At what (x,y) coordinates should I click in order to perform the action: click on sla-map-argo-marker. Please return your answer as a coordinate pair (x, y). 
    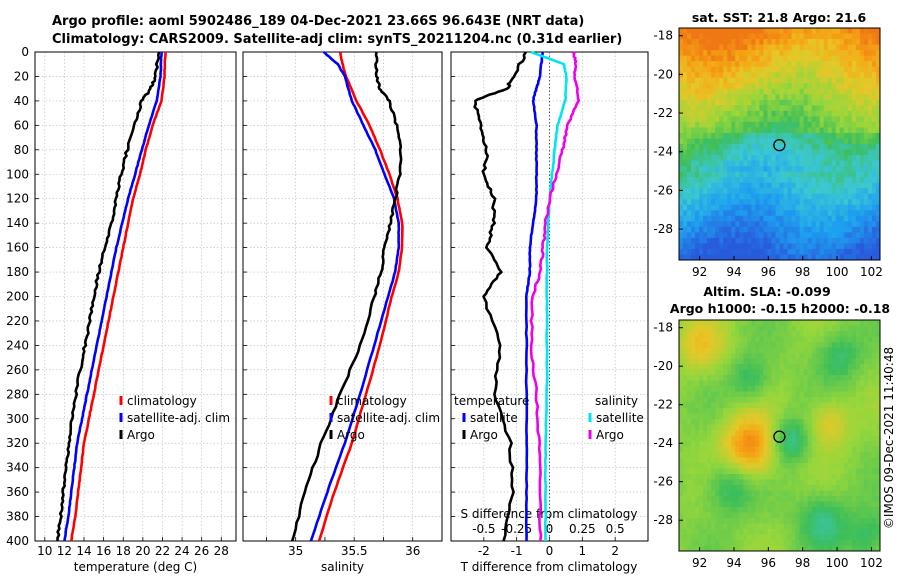
    Looking at the image, I should click on (779, 436).